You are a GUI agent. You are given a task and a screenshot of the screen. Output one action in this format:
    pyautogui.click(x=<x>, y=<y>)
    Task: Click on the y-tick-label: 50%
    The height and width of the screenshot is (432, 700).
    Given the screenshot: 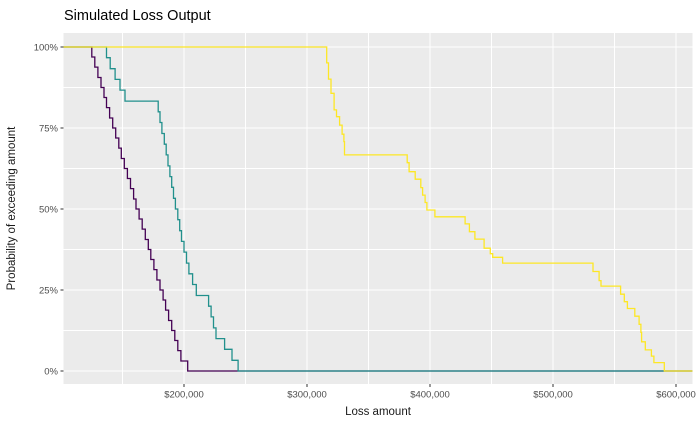 What is the action you would take?
    pyautogui.click(x=49, y=210)
    